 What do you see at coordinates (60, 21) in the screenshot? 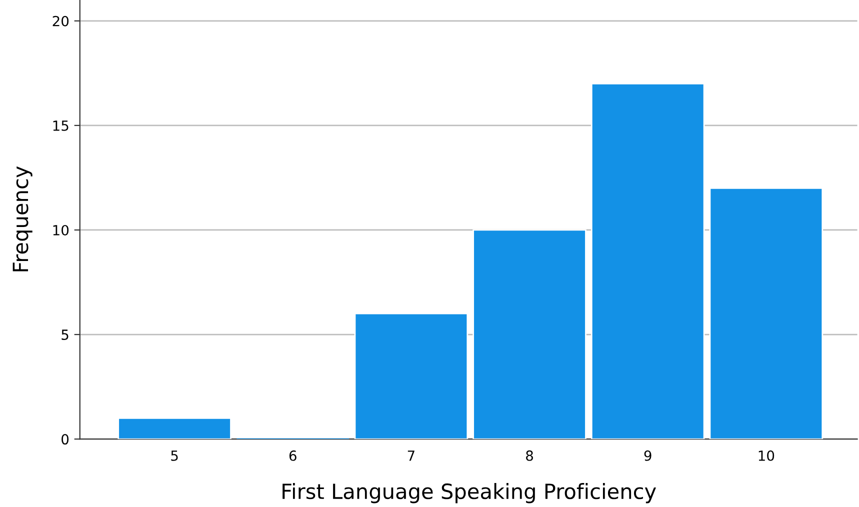
I see `y-tick-label: 20` at bounding box center [60, 21].